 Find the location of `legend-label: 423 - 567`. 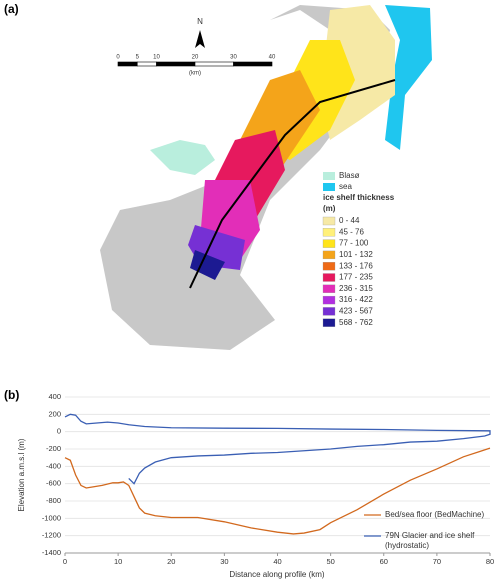

legend-label: 423 - 567 is located at coordinates (356, 311).